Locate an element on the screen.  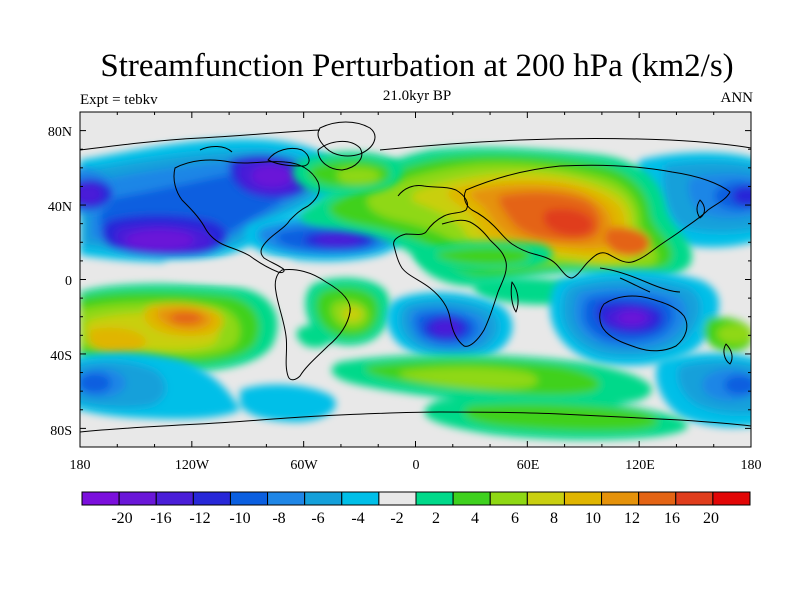
lon-label: 60E is located at coordinates (528, 465).